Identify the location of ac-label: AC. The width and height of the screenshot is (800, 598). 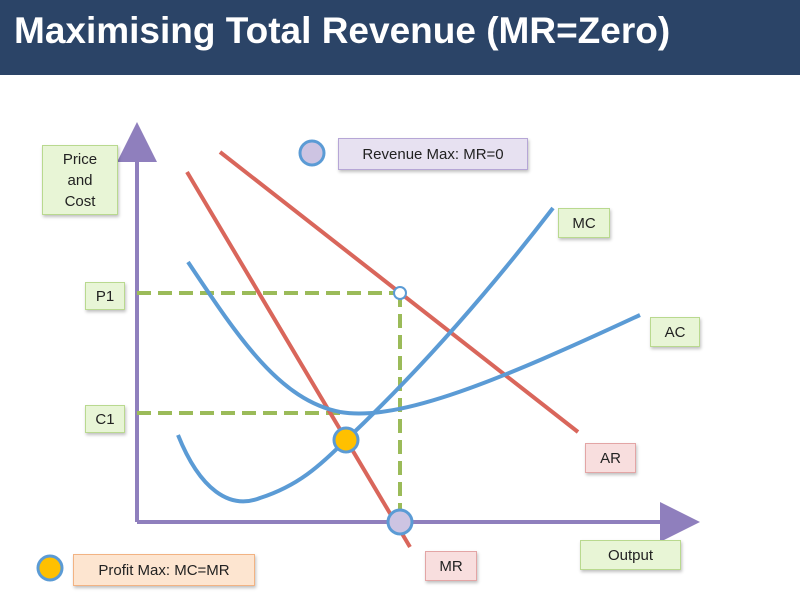
(675, 332).